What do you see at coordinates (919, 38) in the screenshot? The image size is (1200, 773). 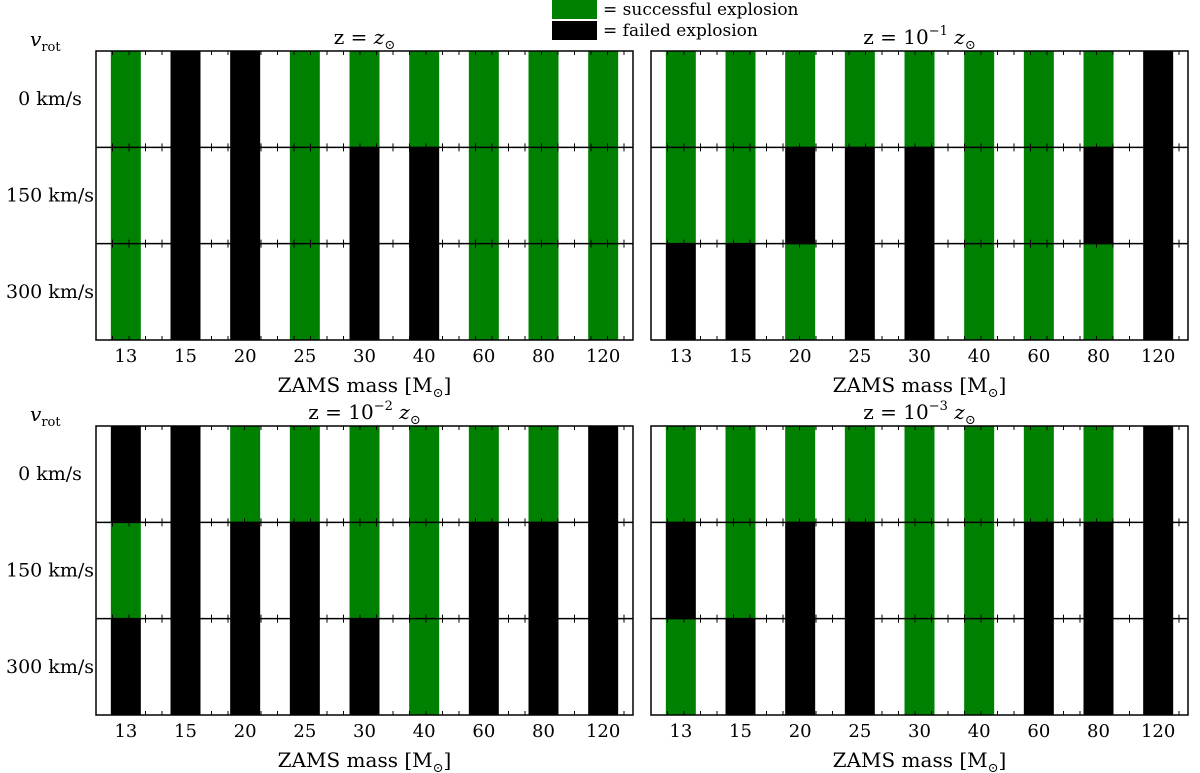 I see `panel-title: z = 10−1 z⊙` at bounding box center [919, 38].